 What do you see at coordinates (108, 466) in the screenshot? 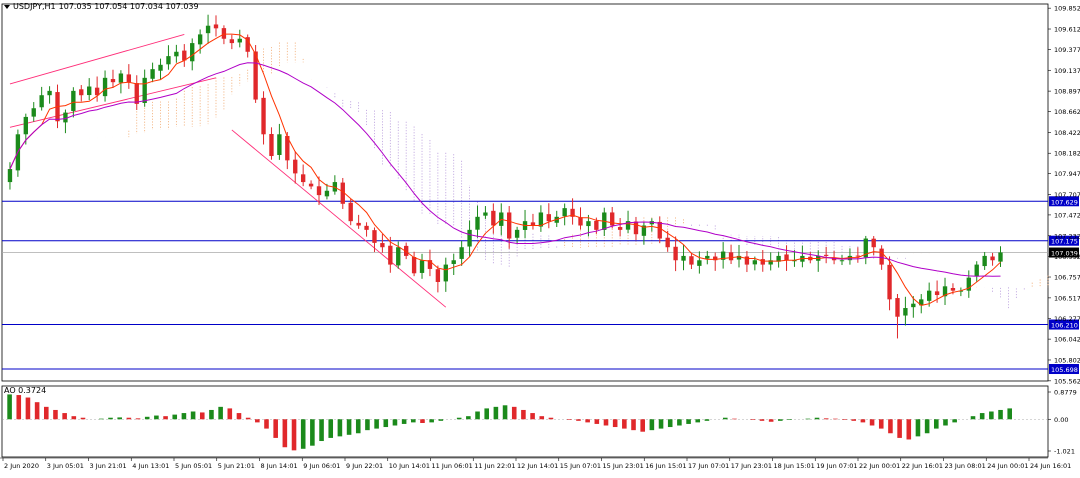
I see `x-tick-label: 3 Jun 21:01` at bounding box center [108, 466].